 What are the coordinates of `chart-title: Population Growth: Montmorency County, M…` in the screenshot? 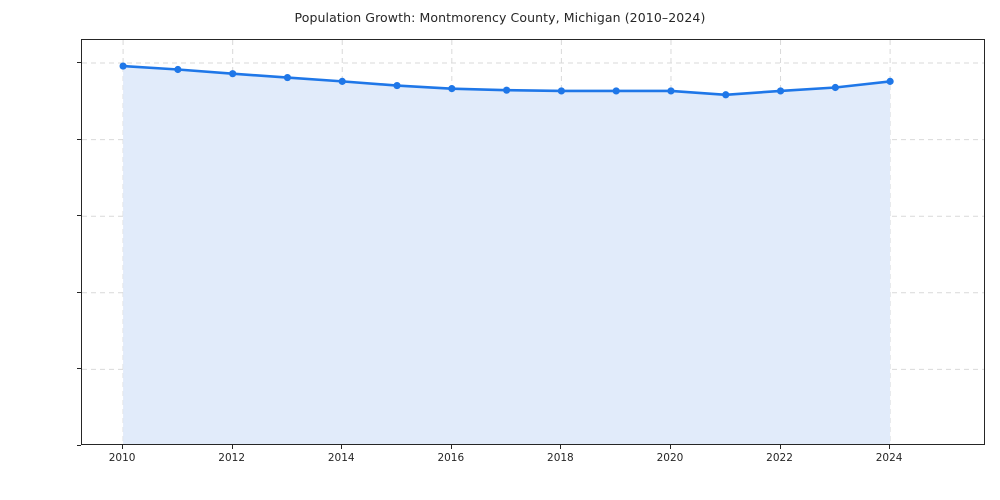 It's located at (500, 17).